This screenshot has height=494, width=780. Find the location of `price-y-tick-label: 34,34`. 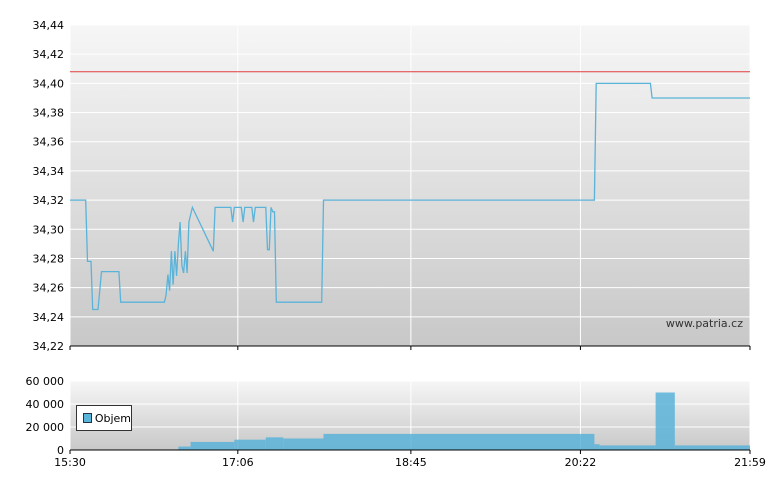

price-y-tick-label: 34,34 is located at coordinates (49, 171).